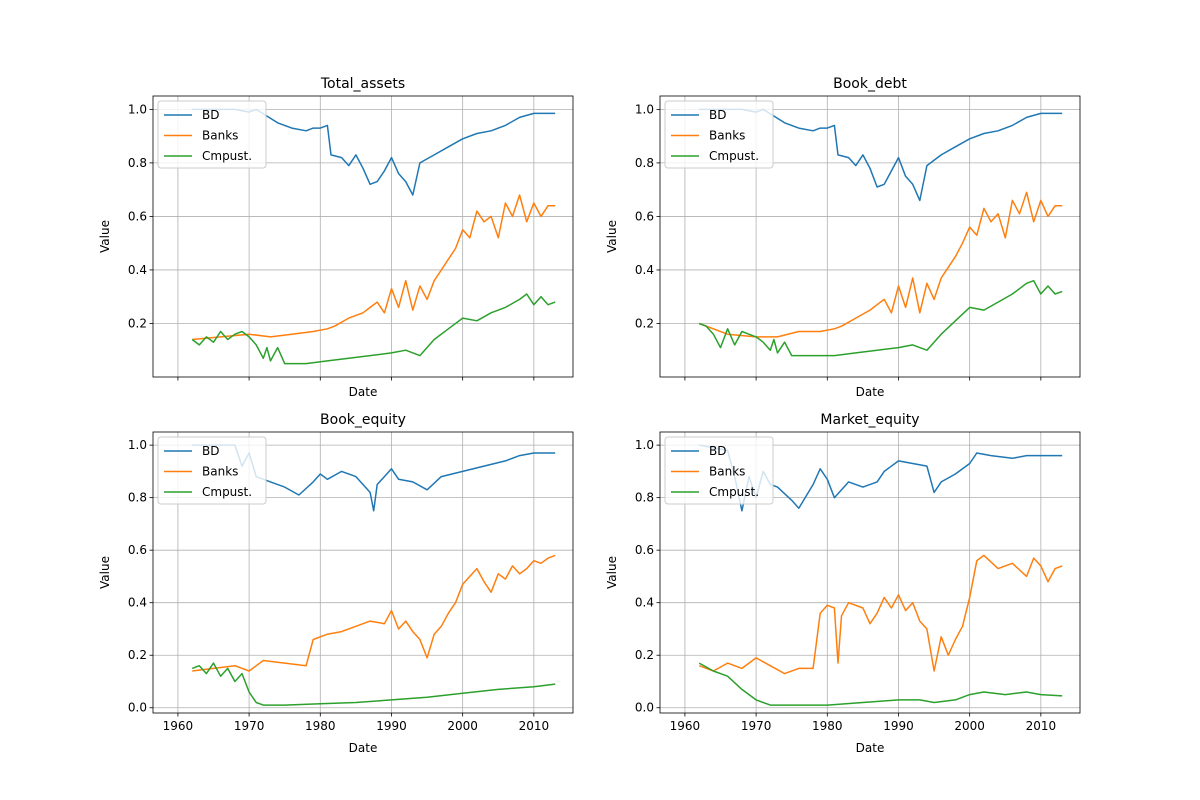  I want to click on subplot-title: Total_assets, so click(362, 84).